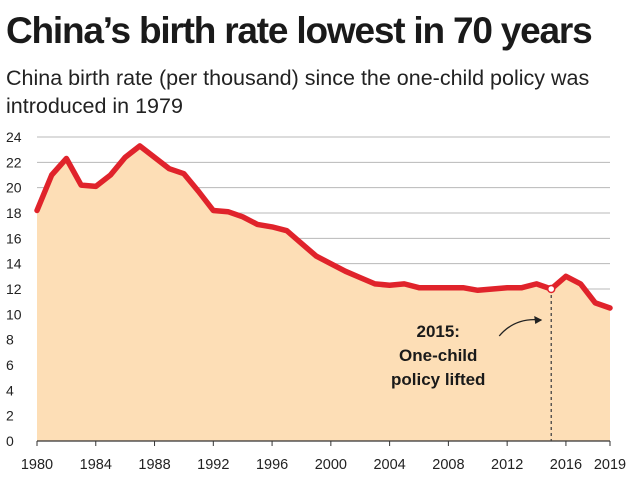 This screenshot has width=635, height=493. Describe the element at coordinates (14, 188) in the screenshot. I see `y-tick-20: 20` at that location.